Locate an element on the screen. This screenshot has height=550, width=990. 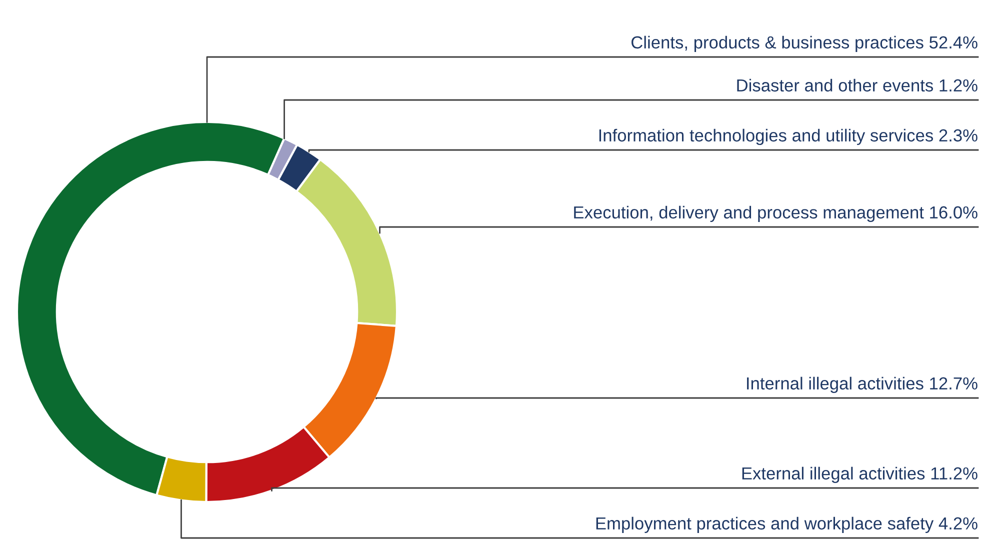
slice-label: Information technologies and utility services 2.3% is located at coordinates (788, 136).